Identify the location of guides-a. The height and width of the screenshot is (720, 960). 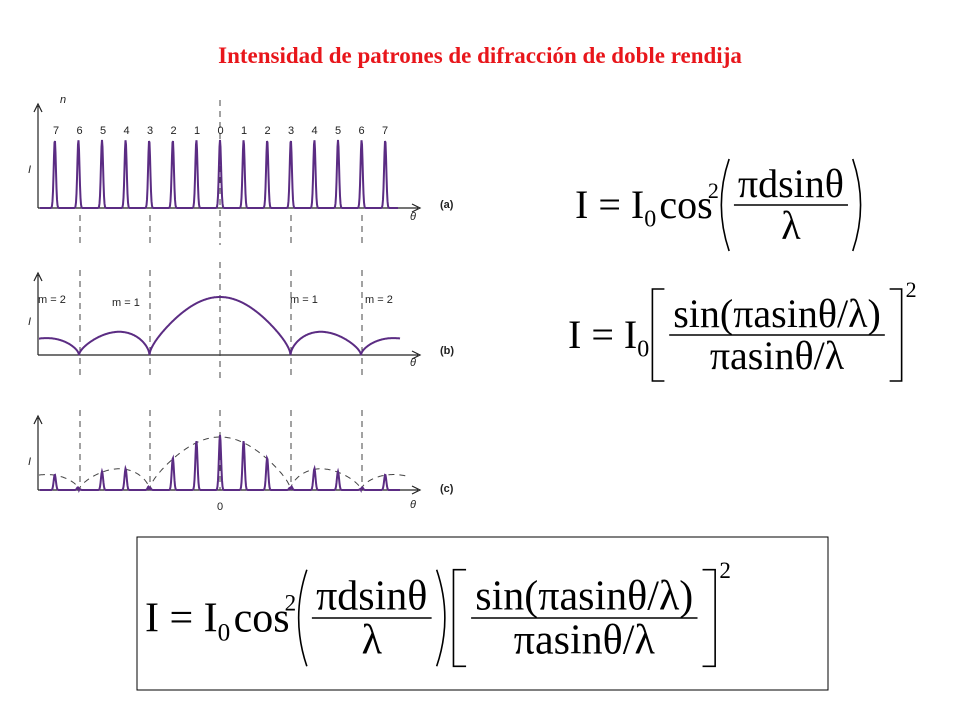
(221, 172).